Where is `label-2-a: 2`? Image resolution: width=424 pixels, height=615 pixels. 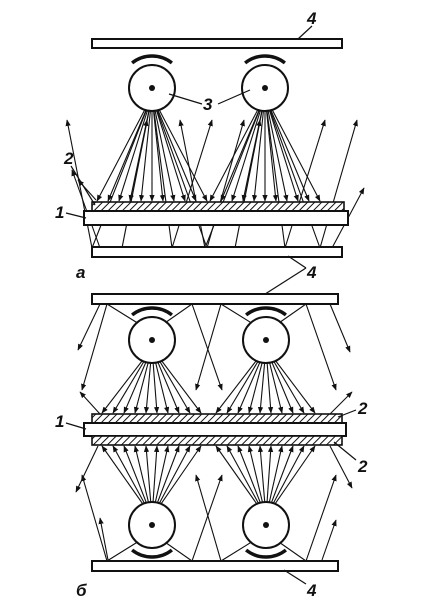 label-2-a: 2 is located at coordinates (68, 158).